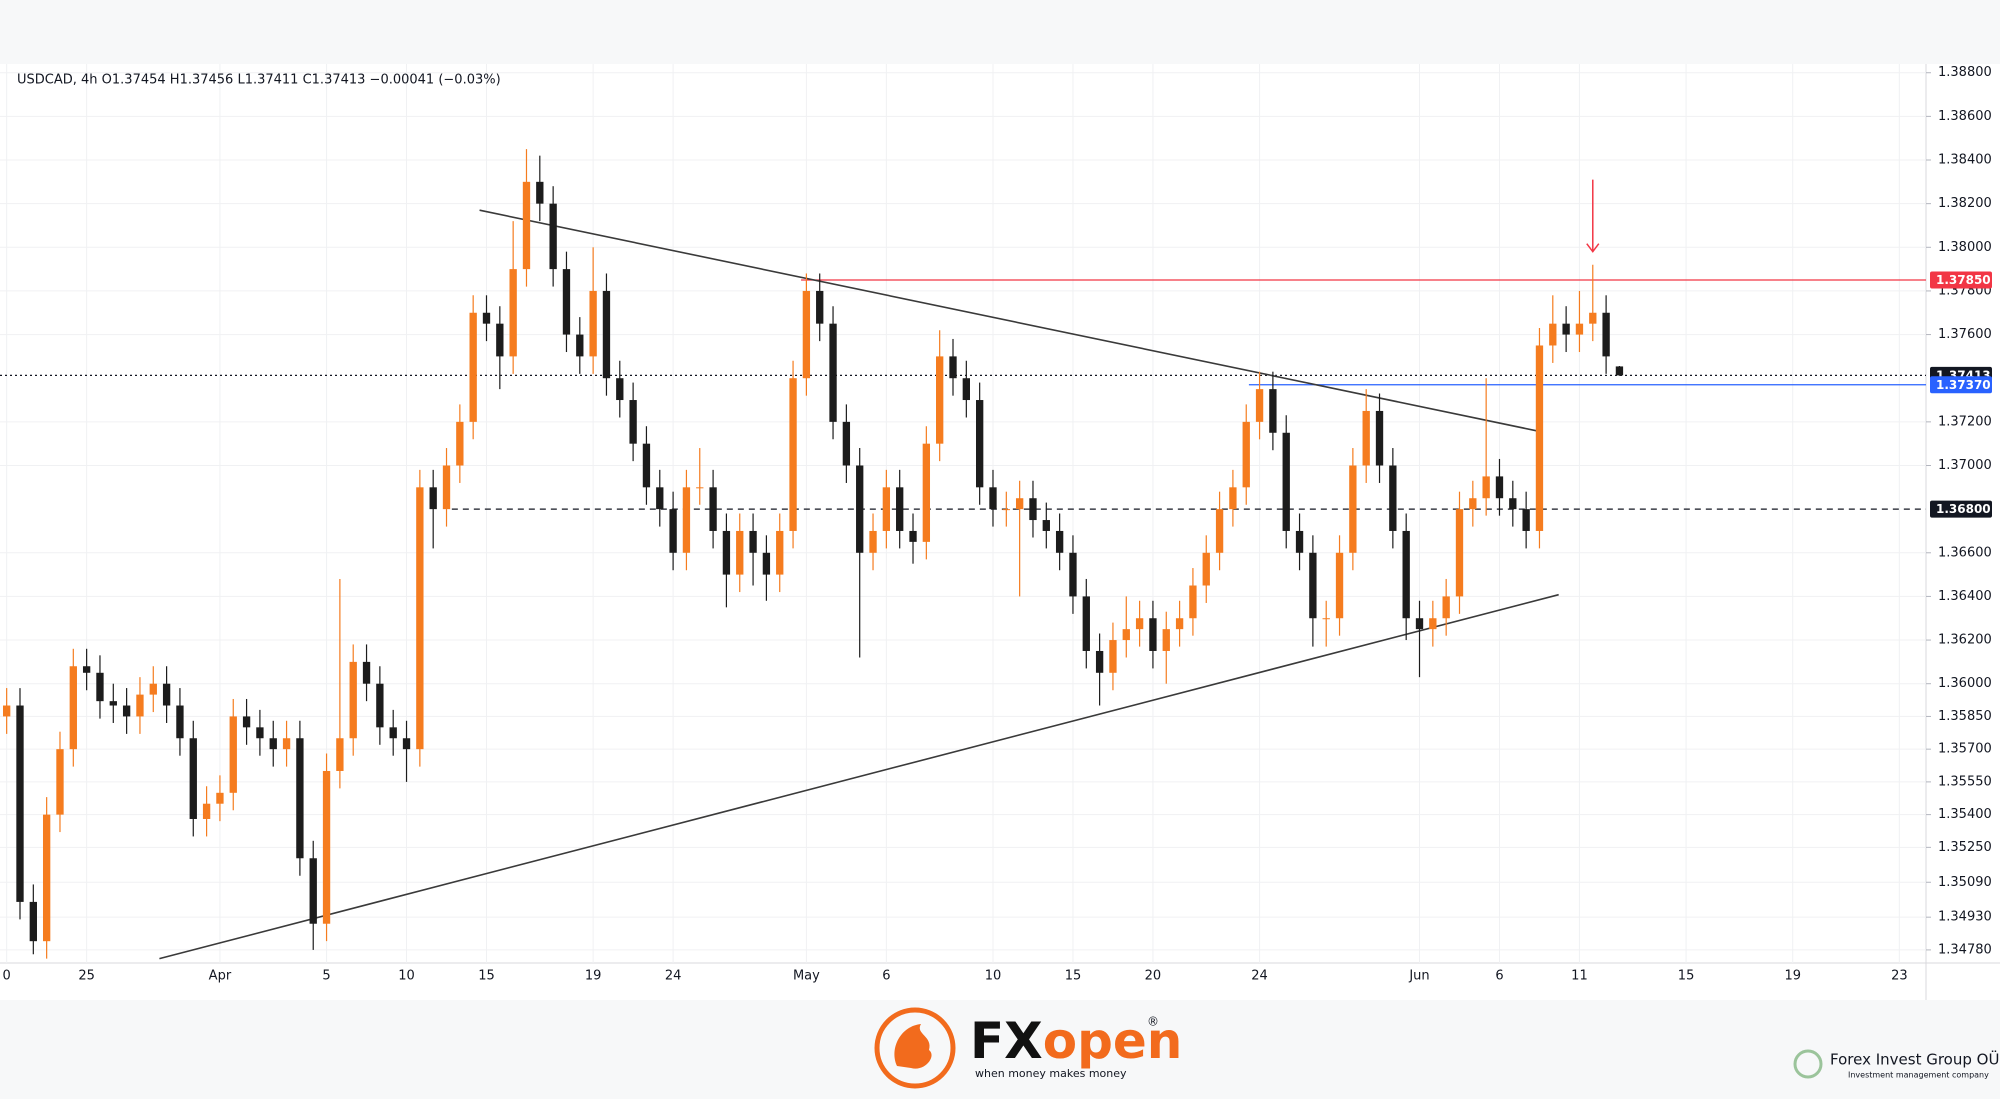 Image resolution: width=2000 pixels, height=1099 pixels. What do you see at coordinates (593, 976) in the screenshot?
I see `x-tick-label: 19` at bounding box center [593, 976].